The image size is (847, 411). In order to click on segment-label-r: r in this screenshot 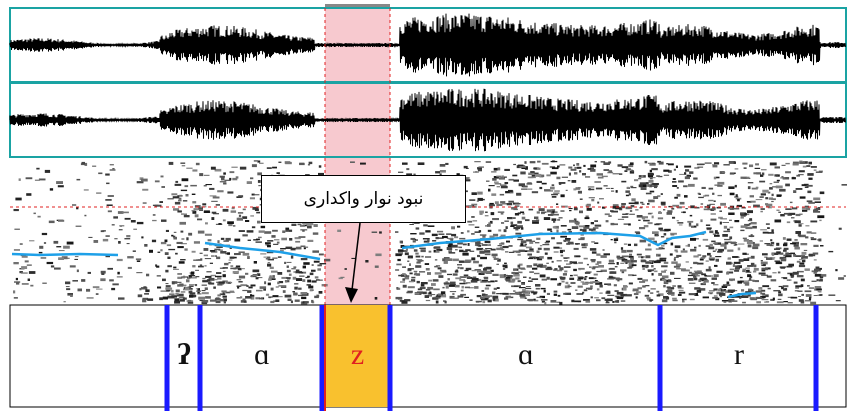, I will do `click(739, 354)`.